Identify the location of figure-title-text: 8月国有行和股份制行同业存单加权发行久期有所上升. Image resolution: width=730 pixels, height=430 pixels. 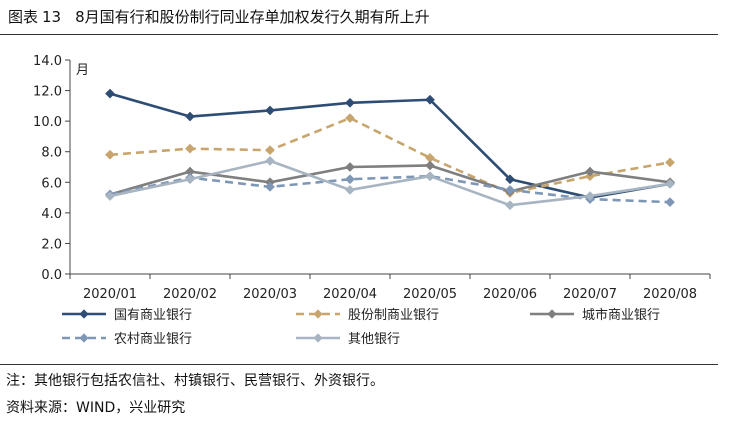
(252, 17).